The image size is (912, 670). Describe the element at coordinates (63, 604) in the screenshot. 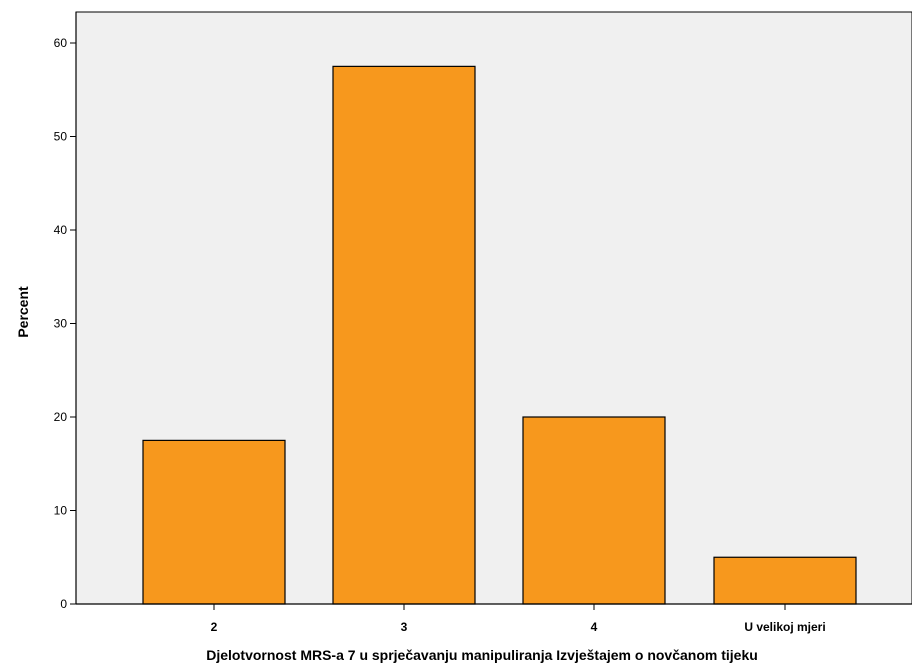

I see `y-tick-label-0: 0` at that location.